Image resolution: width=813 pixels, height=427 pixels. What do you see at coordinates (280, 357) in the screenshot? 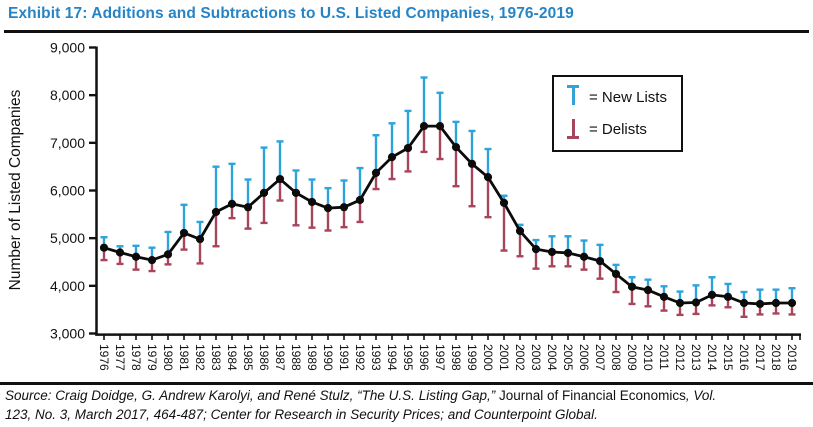
I see `x-tick-label: 1987` at bounding box center [280, 357].